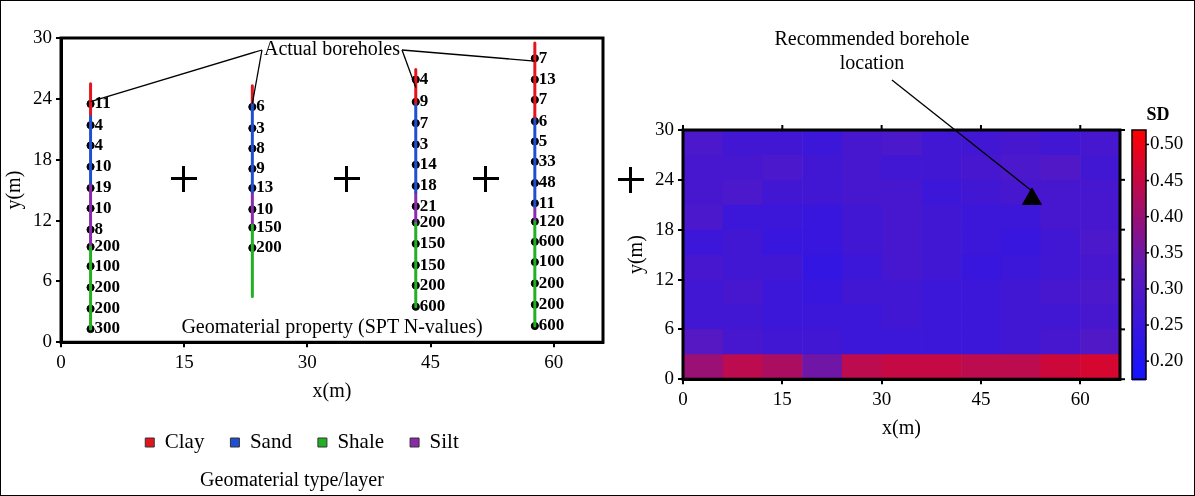 Image resolution: width=1195 pixels, height=496 pixels. I want to click on color-bar-label: 0.30, so click(1167, 287).